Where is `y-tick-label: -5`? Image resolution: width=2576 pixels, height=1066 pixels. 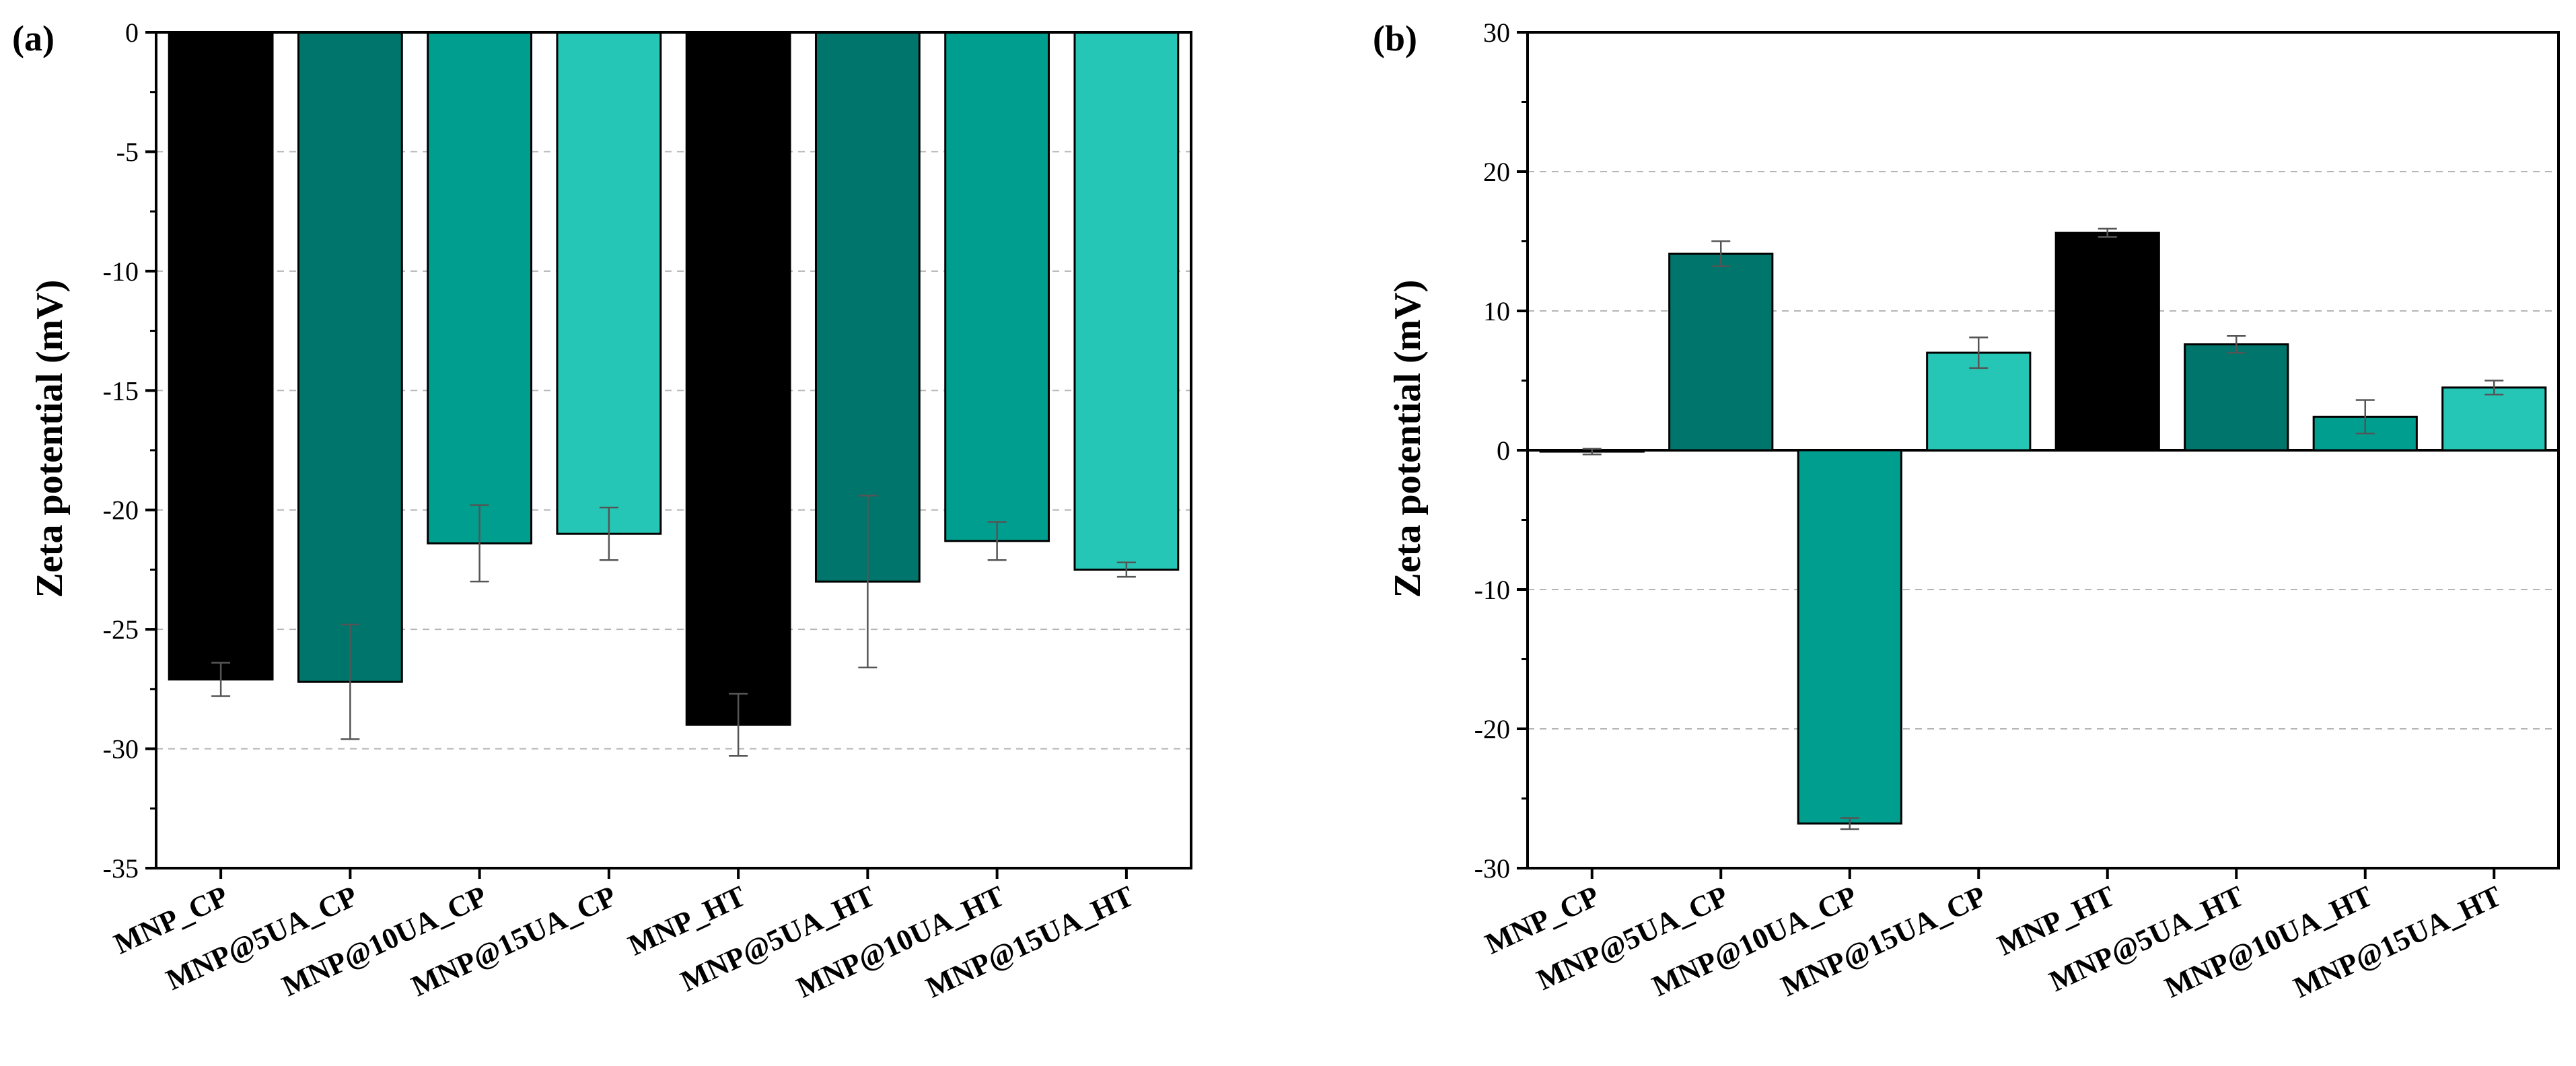 y-tick-label: -5 is located at coordinates (127, 152).